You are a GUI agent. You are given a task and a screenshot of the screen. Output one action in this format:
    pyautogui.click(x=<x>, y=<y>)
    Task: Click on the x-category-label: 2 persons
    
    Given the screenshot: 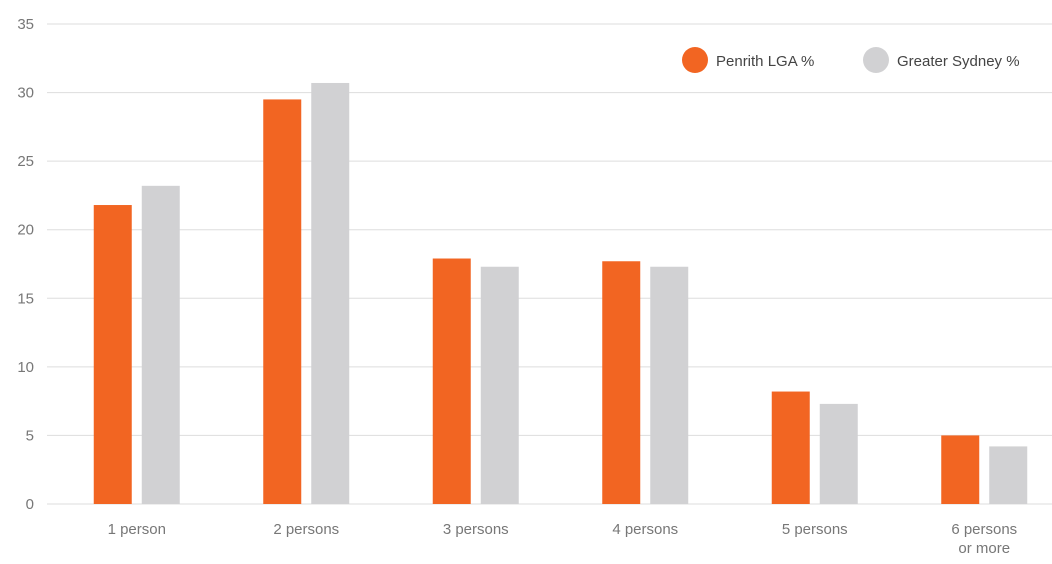 What is the action you would take?
    pyautogui.click(x=306, y=529)
    